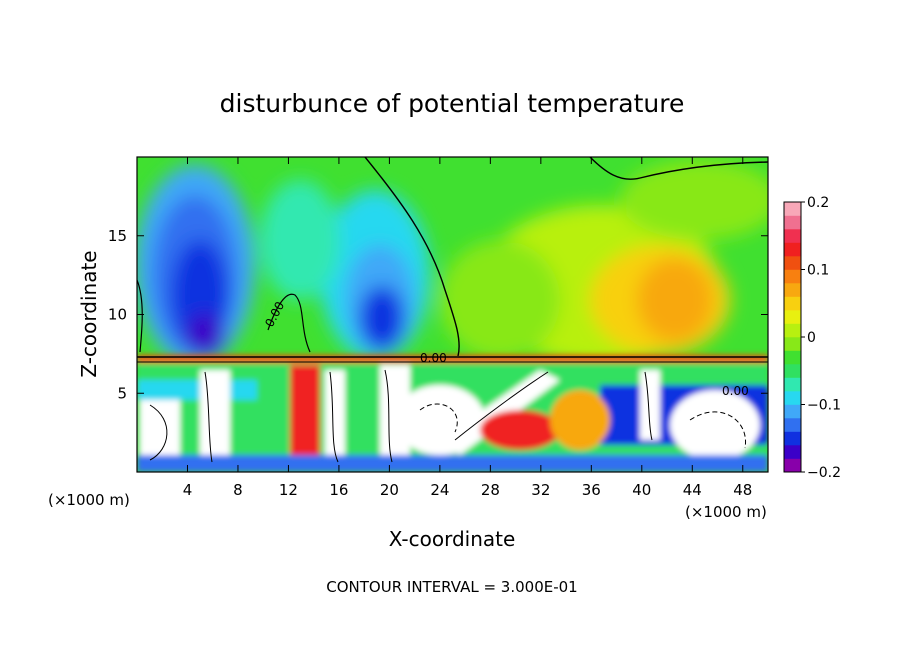 Image resolution: width=904 pixels, height=654 pixels. Describe the element at coordinates (389, 490) in the screenshot. I see `x-tick-label: 20` at that location.